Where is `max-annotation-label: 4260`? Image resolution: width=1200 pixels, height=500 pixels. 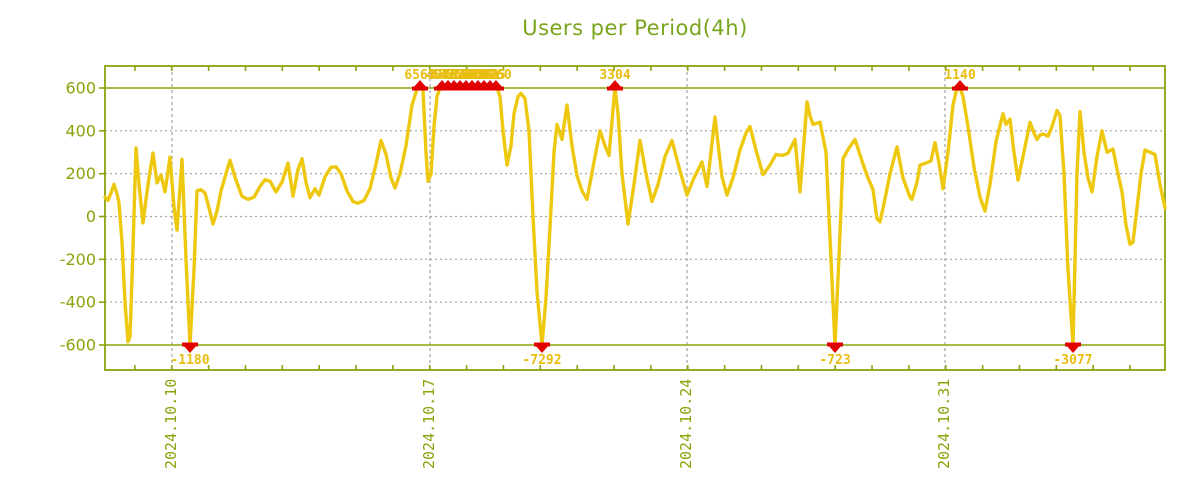 max-annotation-label: 4260 is located at coordinates (495, 75).